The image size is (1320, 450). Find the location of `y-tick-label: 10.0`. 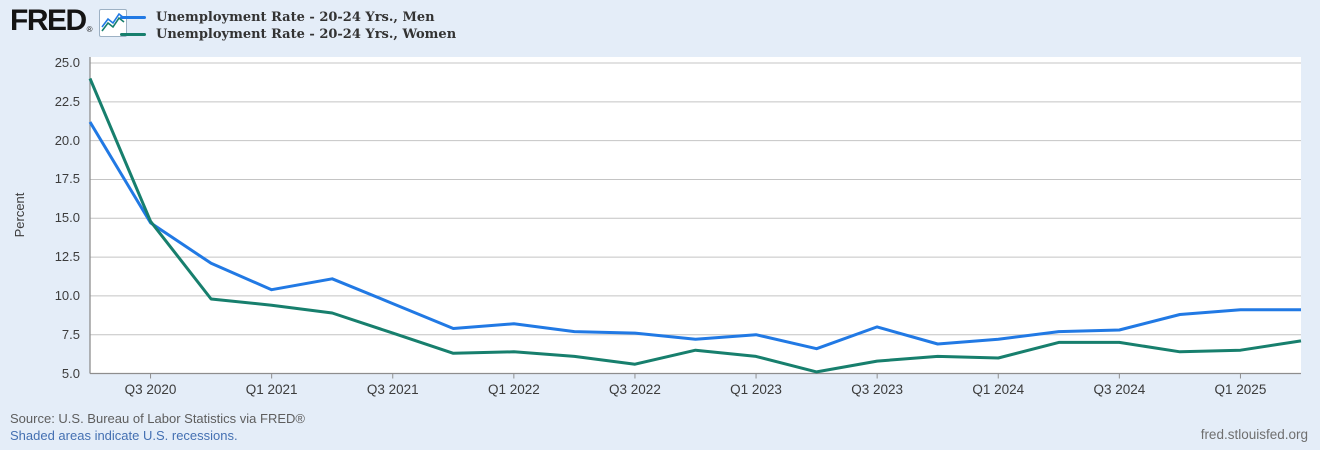

y-tick-label: 10.0 is located at coordinates (67, 295).